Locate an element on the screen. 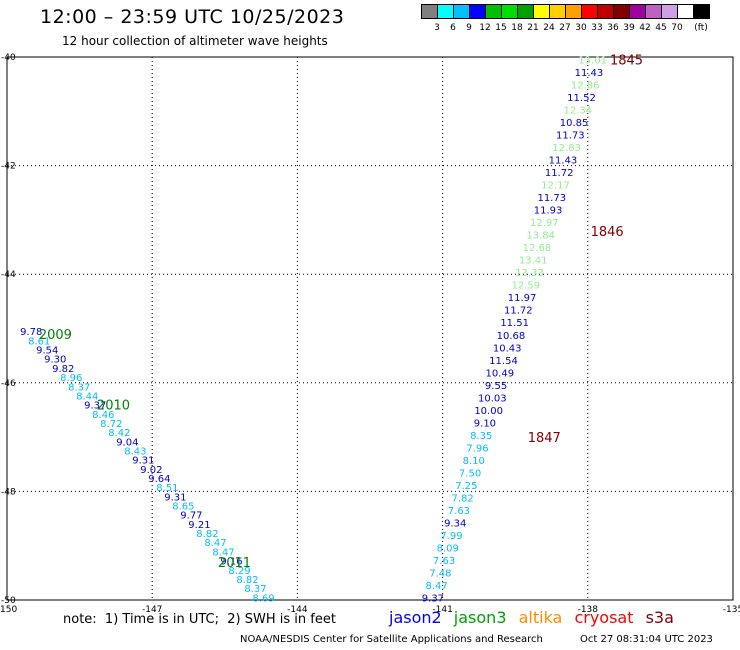  wave-height-label: 9.21 is located at coordinates (199, 525).